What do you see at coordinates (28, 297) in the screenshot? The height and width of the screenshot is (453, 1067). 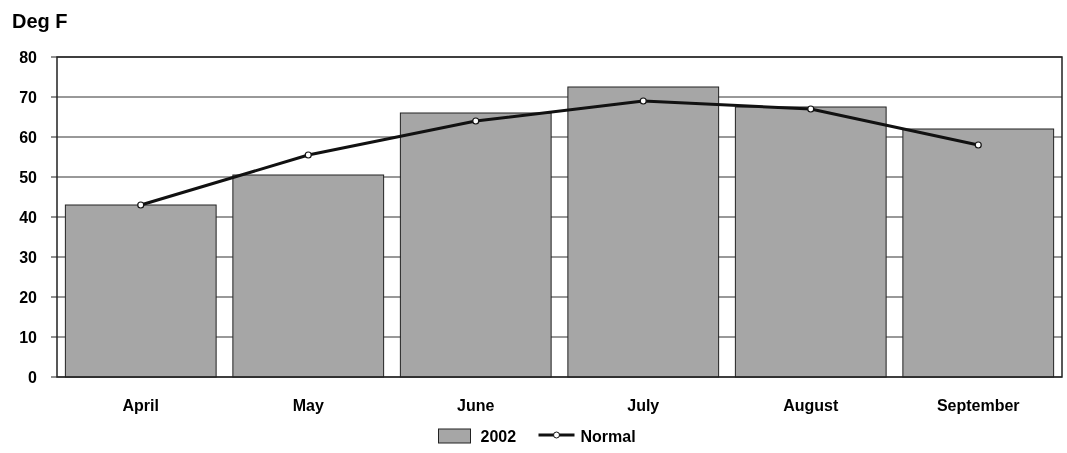 I see `y-tick-label: 20` at bounding box center [28, 297].